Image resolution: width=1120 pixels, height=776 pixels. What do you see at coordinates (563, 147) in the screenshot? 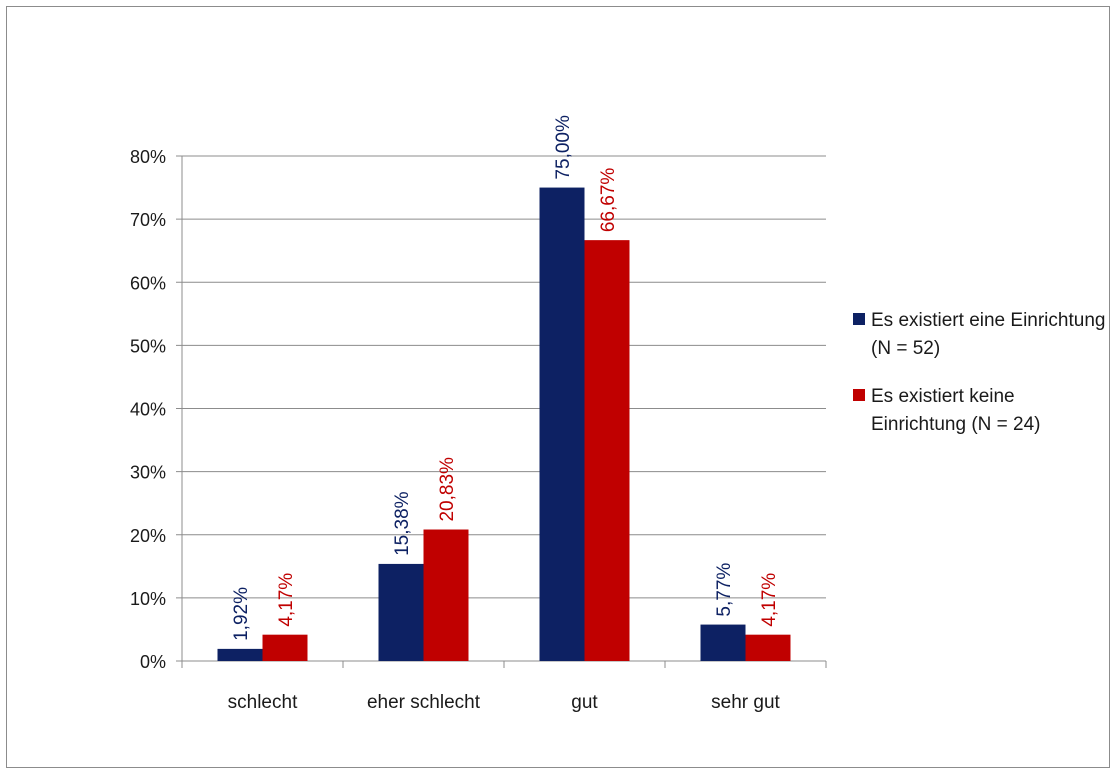
I see `data-label: 75,00%` at bounding box center [563, 147].